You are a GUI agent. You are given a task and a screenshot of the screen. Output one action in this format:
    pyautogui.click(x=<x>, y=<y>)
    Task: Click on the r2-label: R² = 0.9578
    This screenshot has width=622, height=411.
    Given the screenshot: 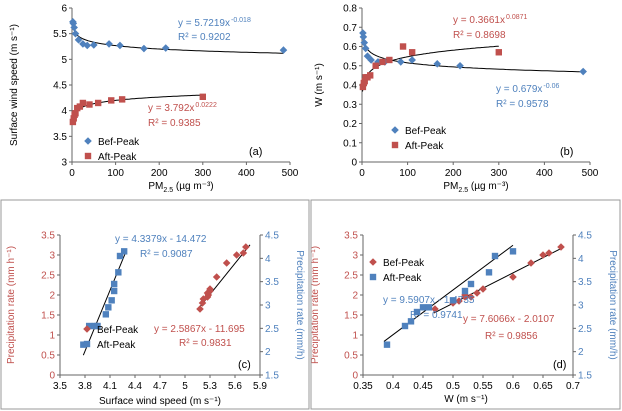 What is the action you would take?
    pyautogui.click(x=522, y=104)
    